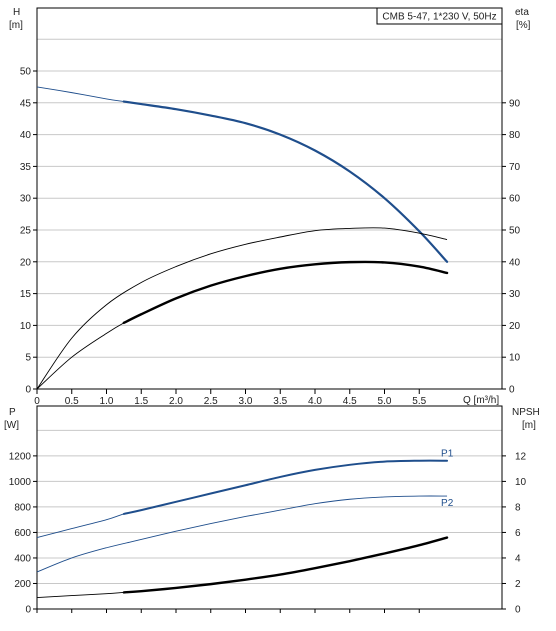 The width and height of the screenshot is (556, 631). Describe the element at coordinates (521, 482) in the screenshot. I see `npsh-tick-label: 10` at that location.